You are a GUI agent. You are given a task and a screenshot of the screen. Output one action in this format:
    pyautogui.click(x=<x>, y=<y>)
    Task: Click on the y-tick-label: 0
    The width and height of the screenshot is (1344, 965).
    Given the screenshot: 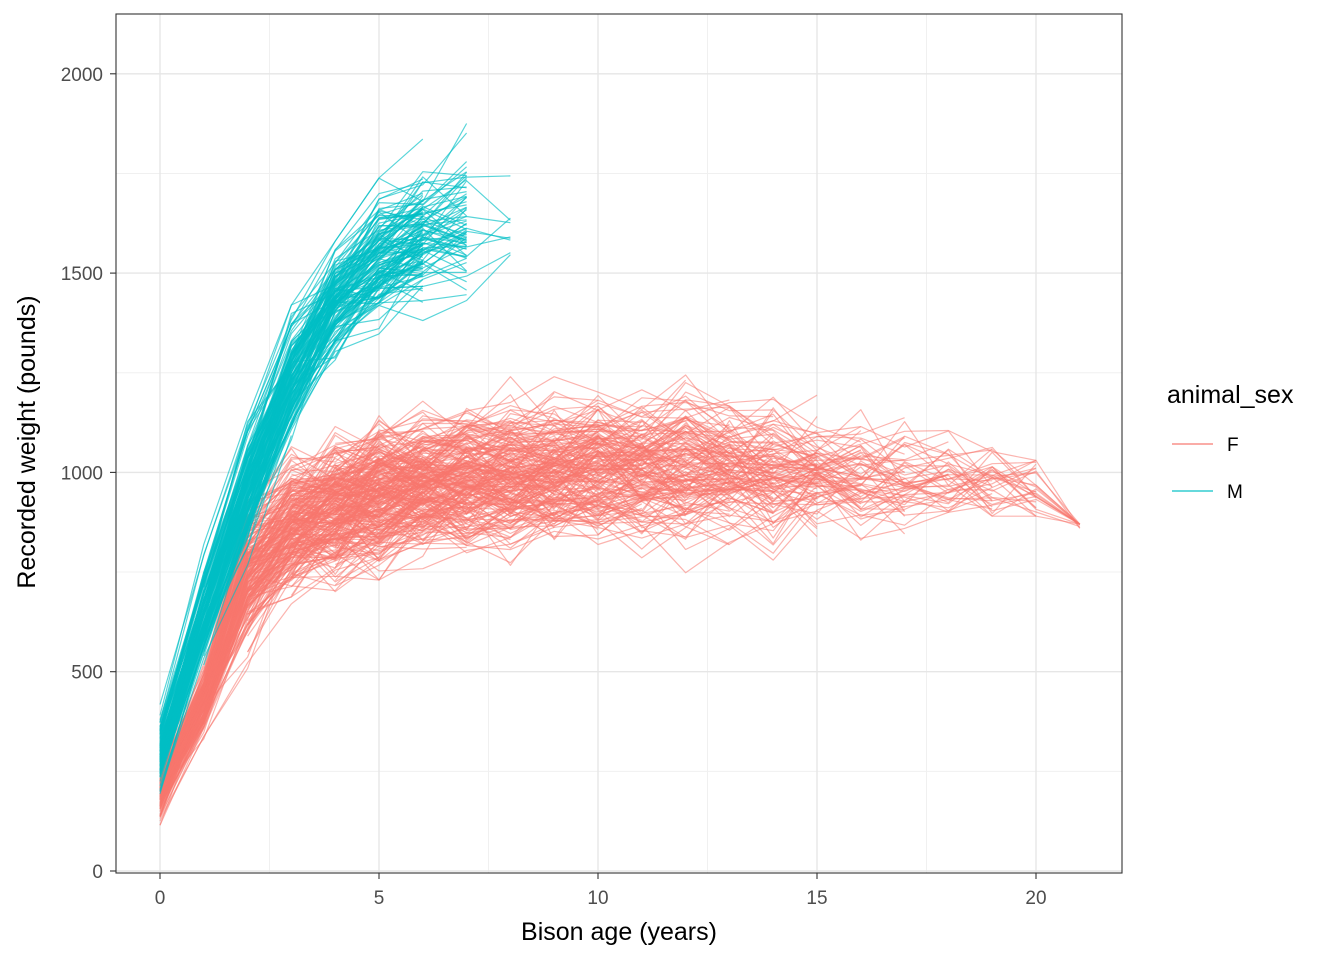 What is the action you would take?
    pyautogui.click(x=97, y=872)
    